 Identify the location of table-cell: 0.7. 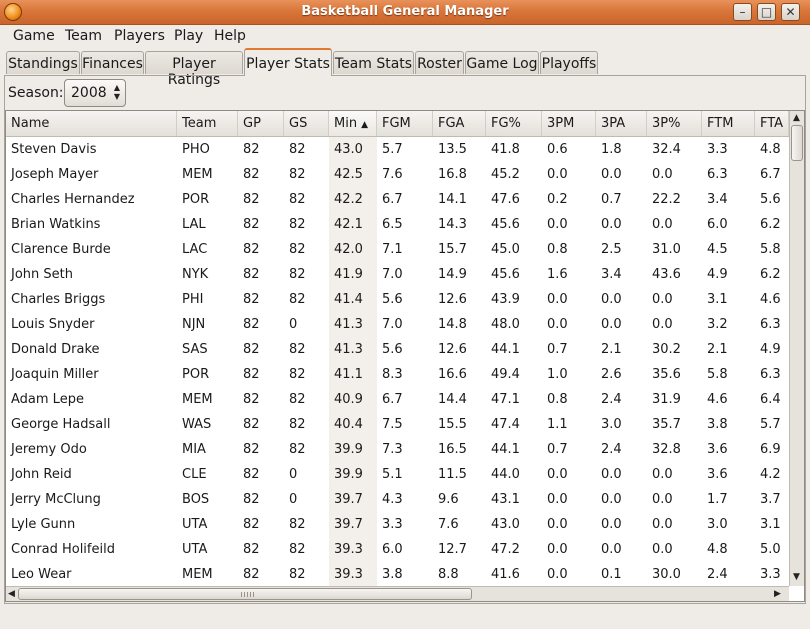
(557, 349).